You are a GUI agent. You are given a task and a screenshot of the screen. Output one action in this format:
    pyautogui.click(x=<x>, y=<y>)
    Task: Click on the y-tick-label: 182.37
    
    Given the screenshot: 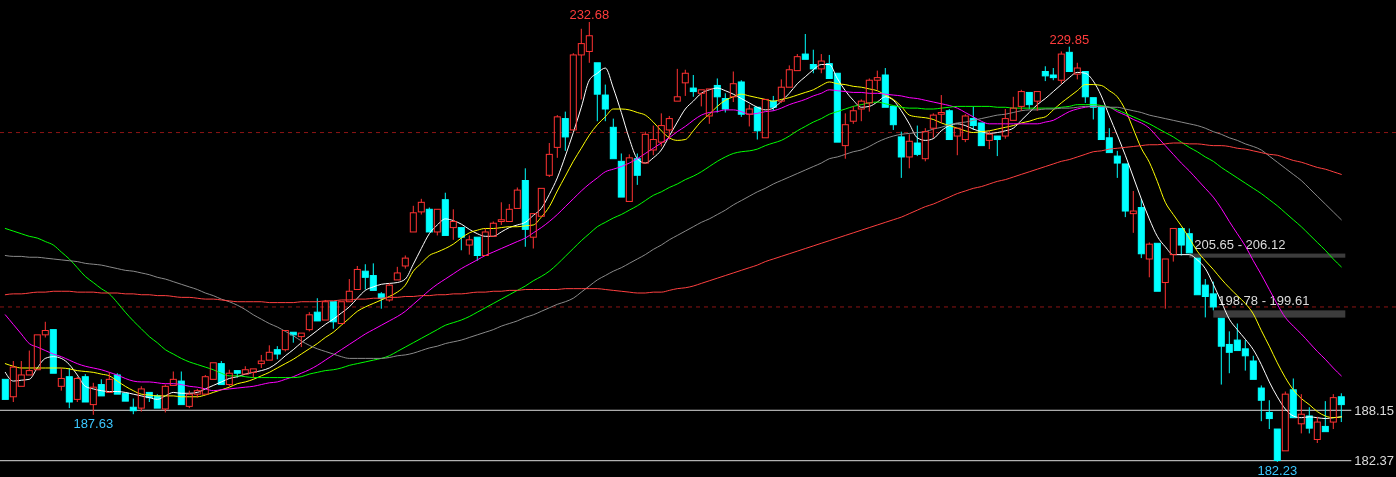 What is the action you would take?
    pyautogui.click(x=1374, y=461)
    